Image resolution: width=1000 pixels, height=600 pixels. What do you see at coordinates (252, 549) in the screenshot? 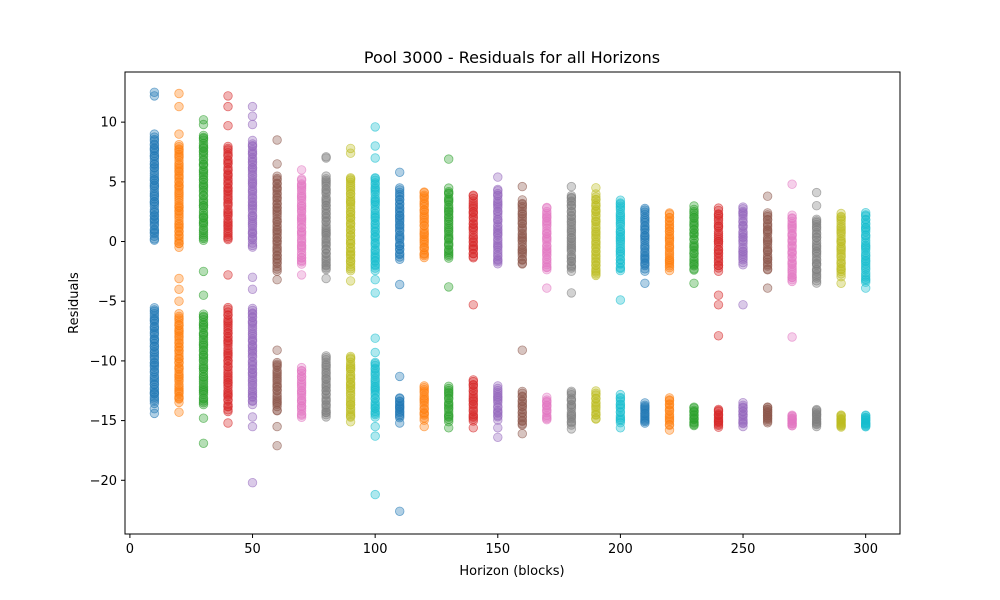
I see `x-tick-label: 50` at bounding box center [252, 549].